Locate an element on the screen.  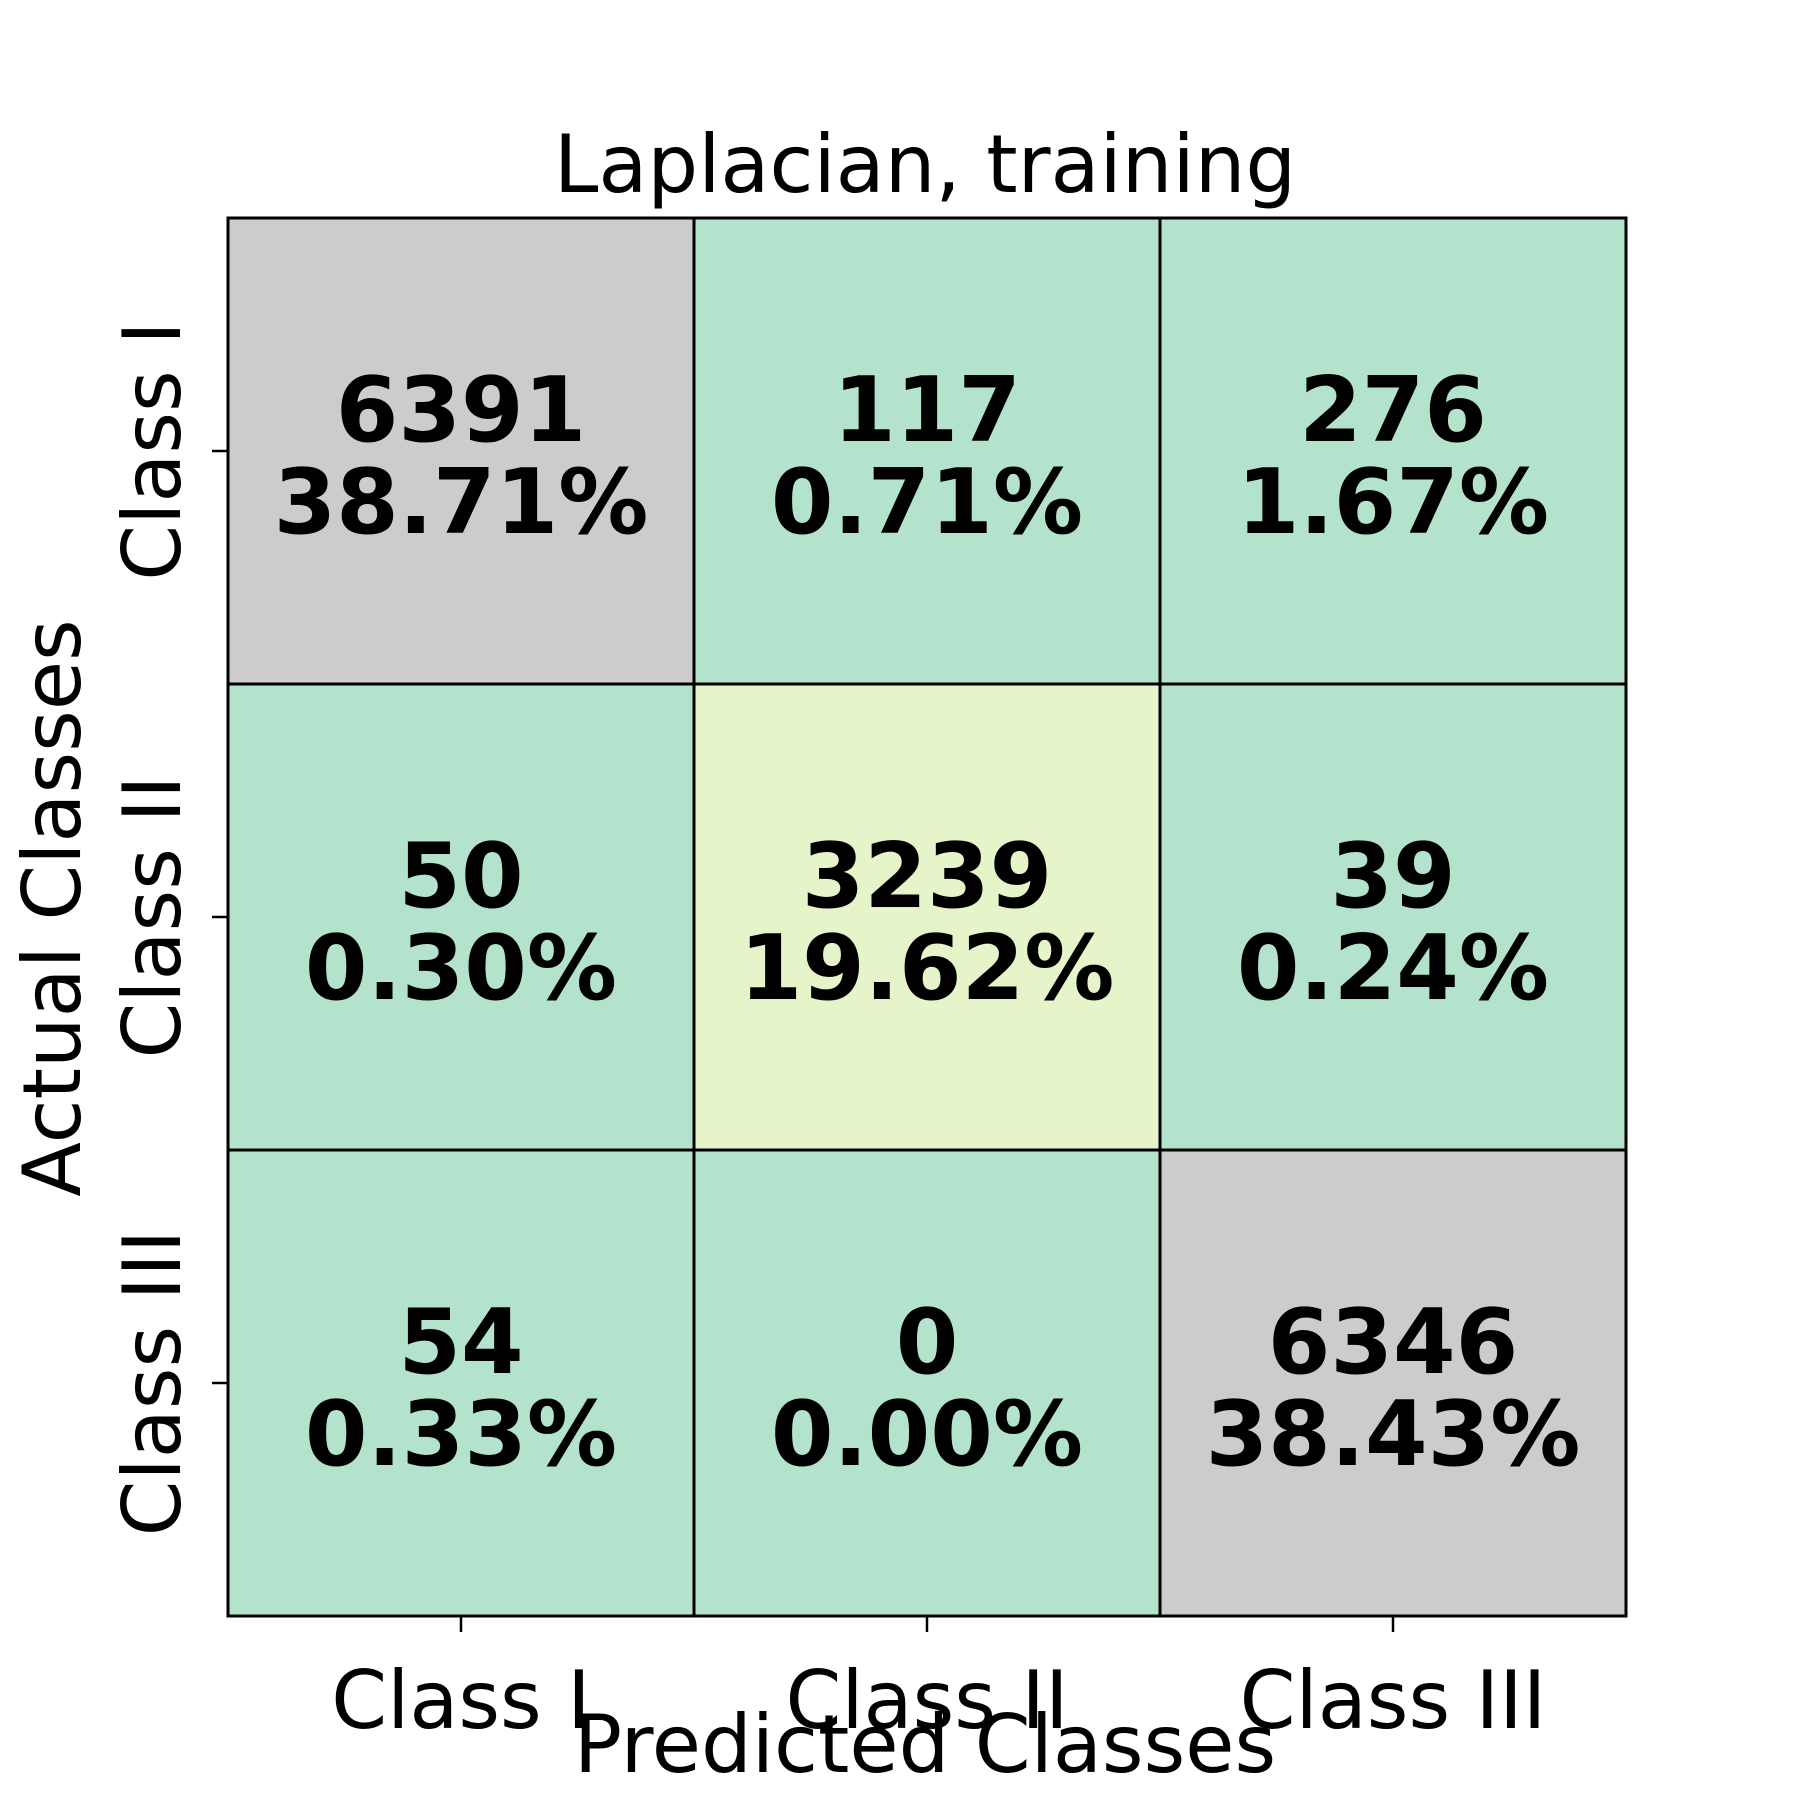
matrix-cell-r0-c0 is located at coordinates (461, 451).